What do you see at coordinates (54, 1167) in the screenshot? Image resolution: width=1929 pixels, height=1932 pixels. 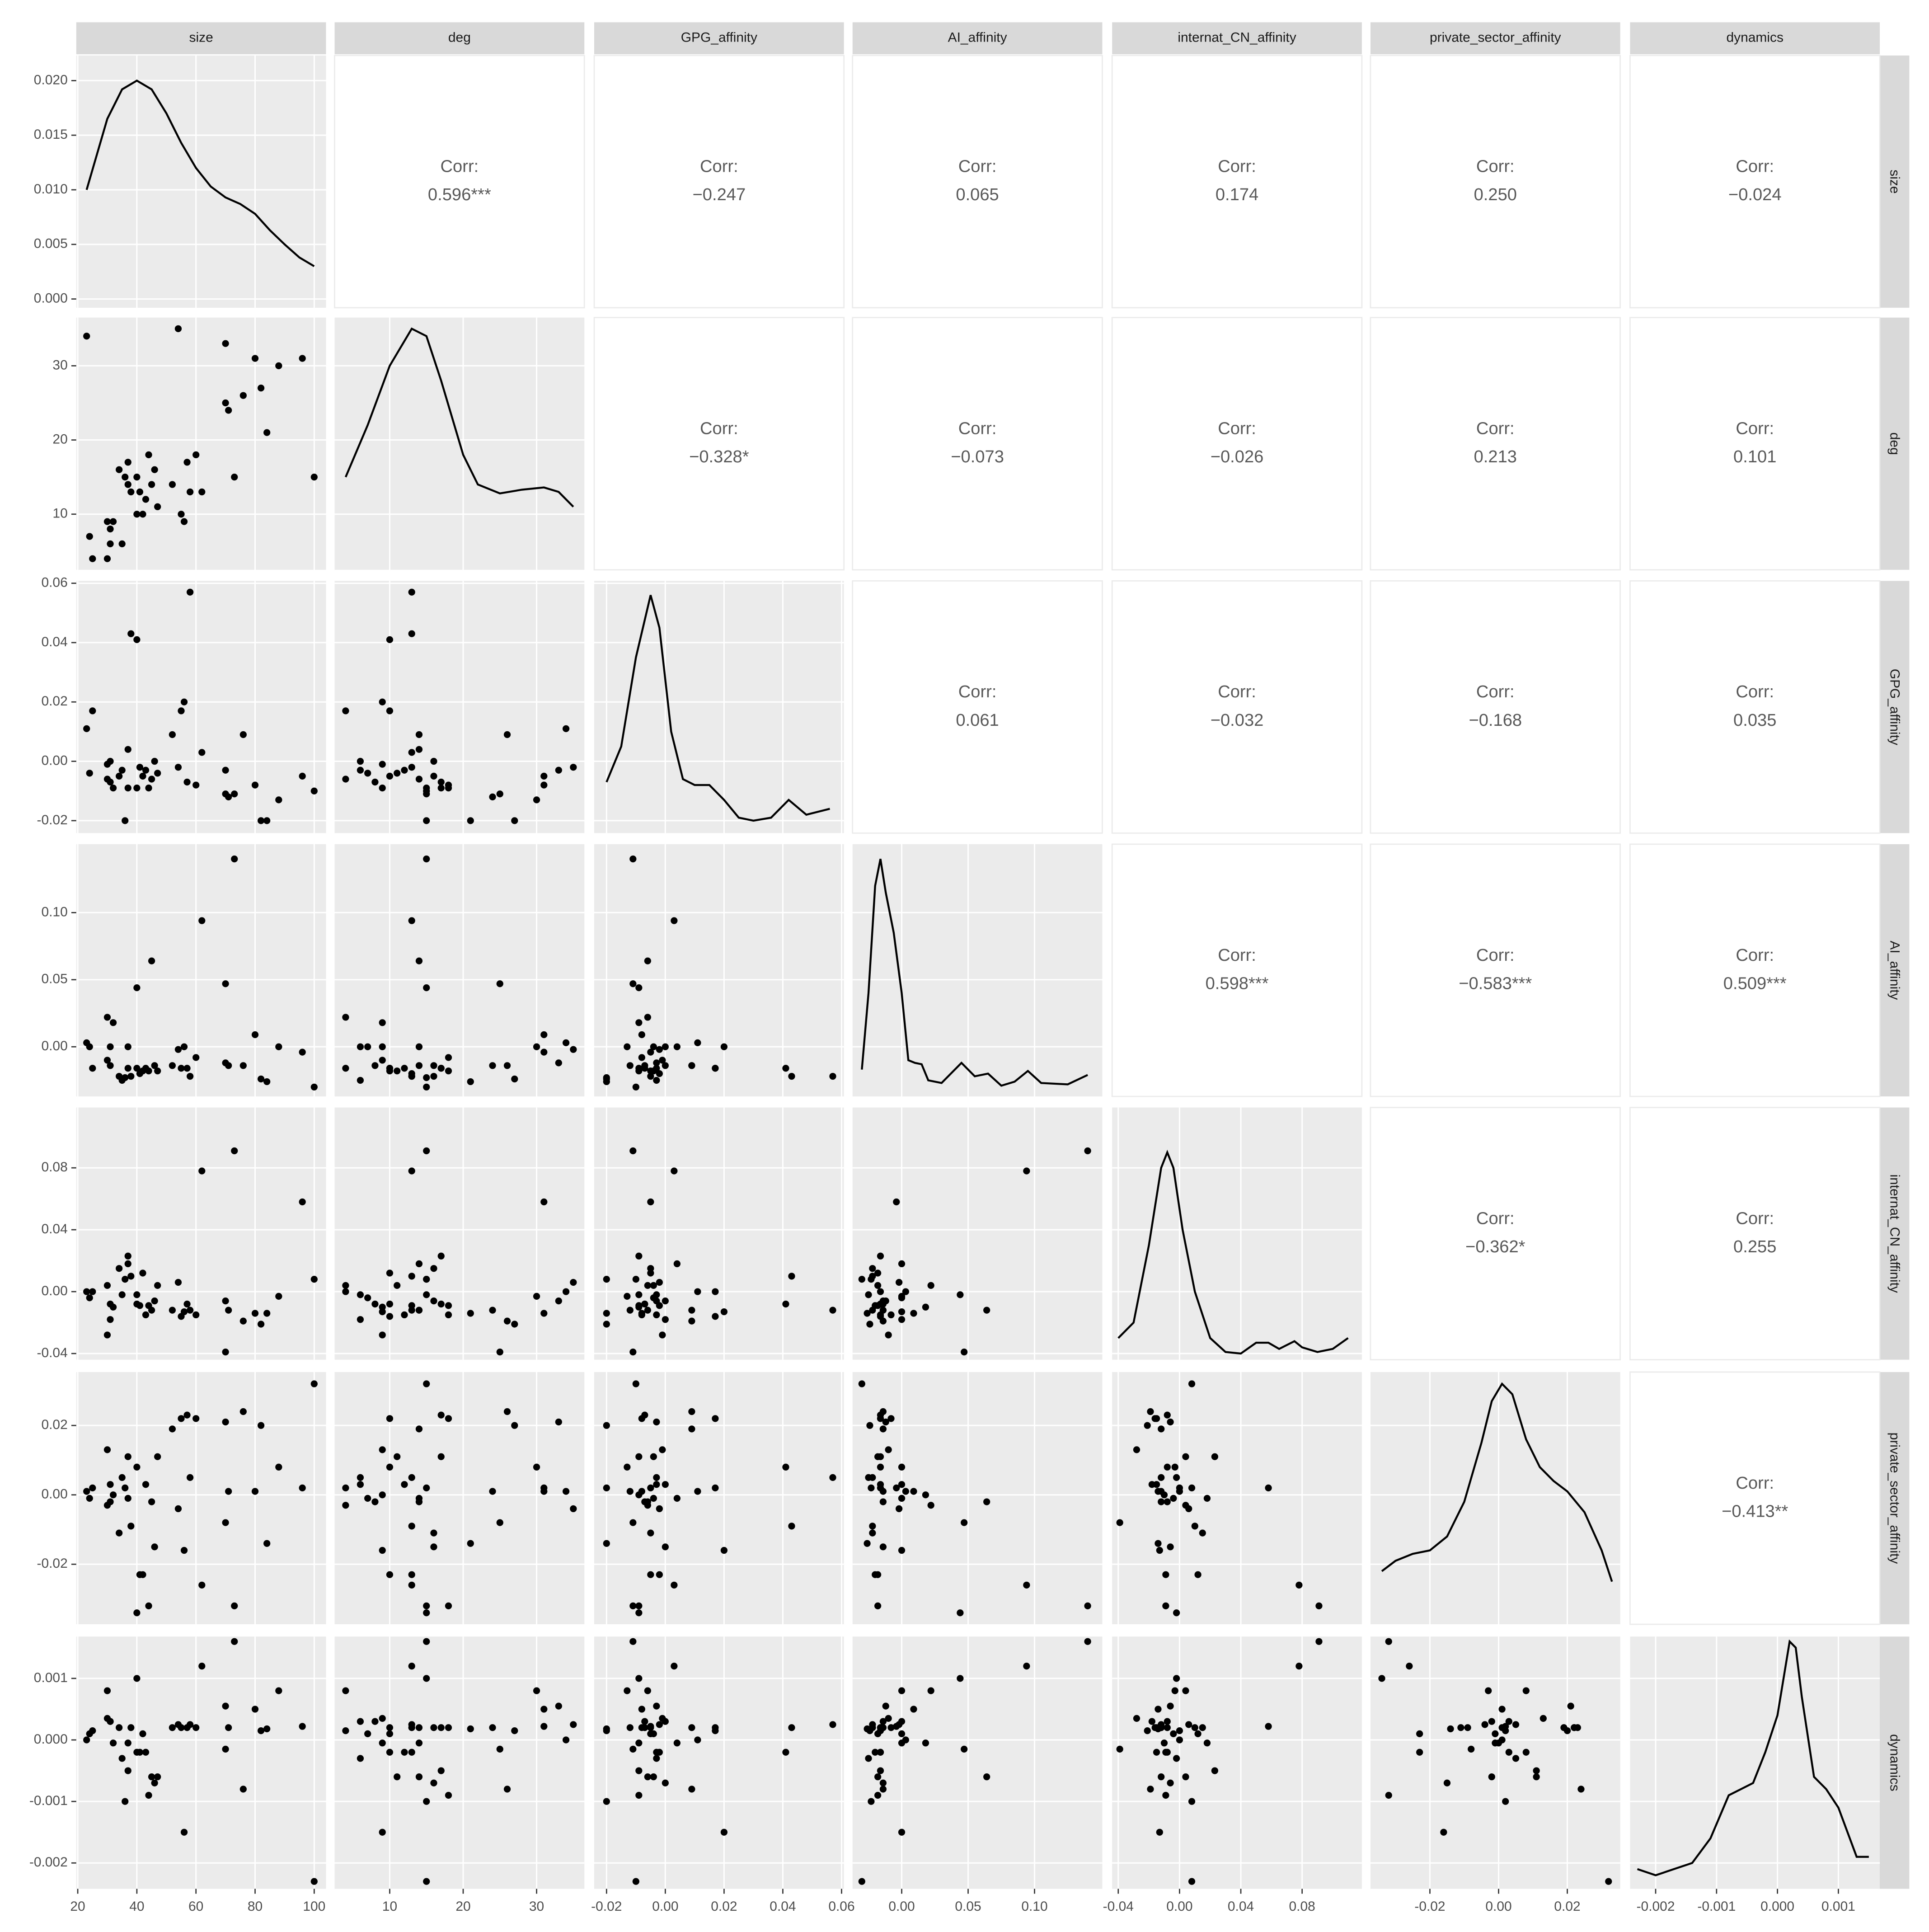 I see `y-tick-label: 0.08` at bounding box center [54, 1167].